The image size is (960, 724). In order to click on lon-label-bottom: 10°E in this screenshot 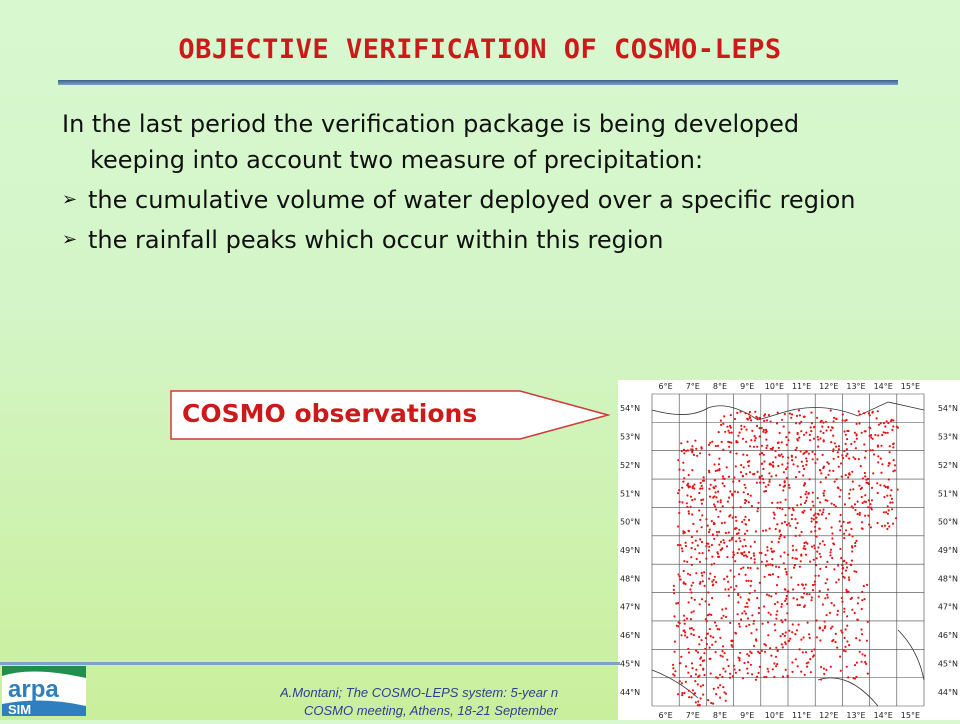, I will do `click(774, 715)`.